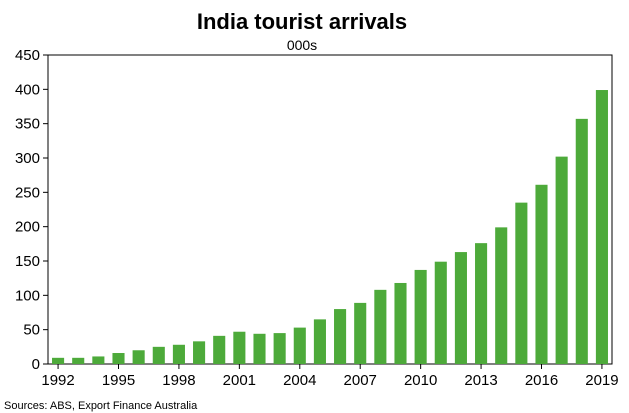  I want to click on y-tick-label: 100, so click(27, 295).